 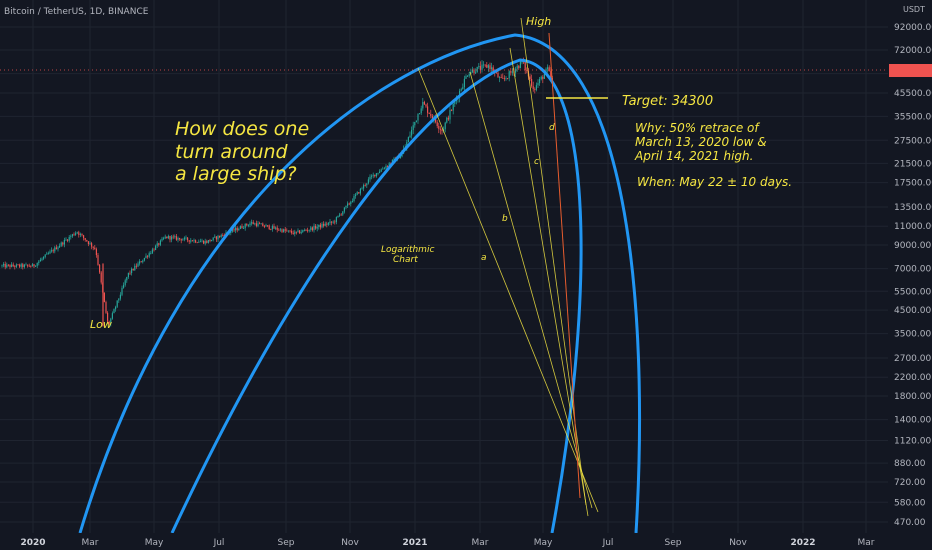 I want to click on y-tick-label: 580.00, so click(x=910, y=503).